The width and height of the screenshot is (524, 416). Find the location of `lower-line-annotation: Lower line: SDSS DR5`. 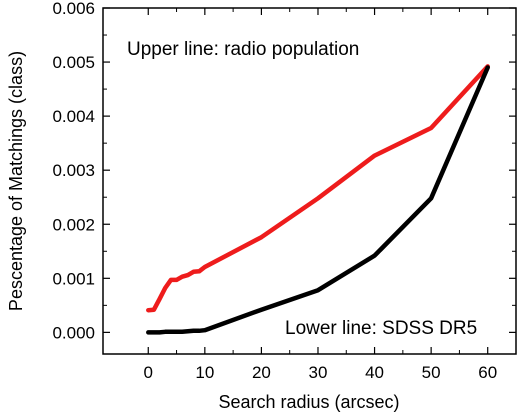

lower-line-annotation: Lower line: SDSS DR5 is located at coordinates (381, 328).